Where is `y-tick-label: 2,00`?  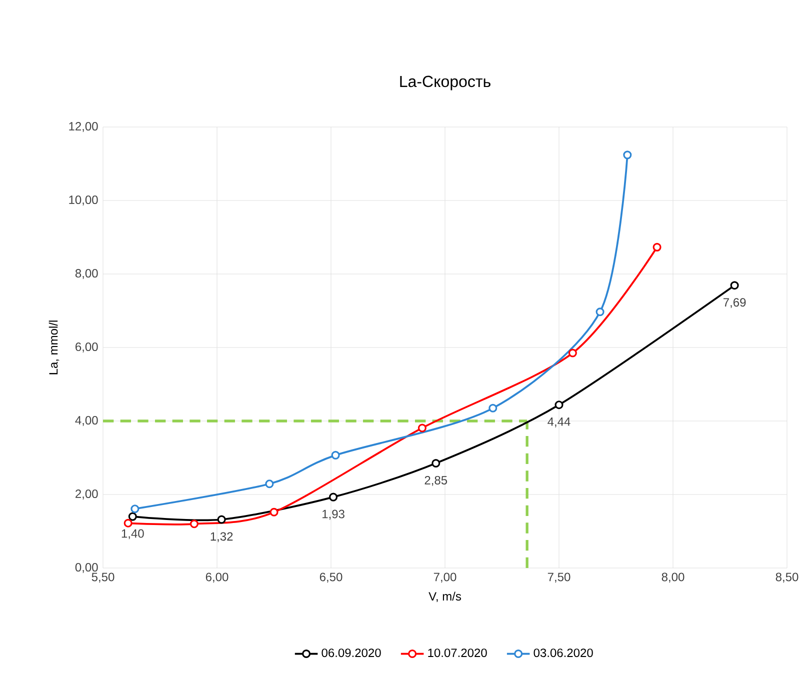
y-tick-label: 2,00 is located at coordinates (87, 495).